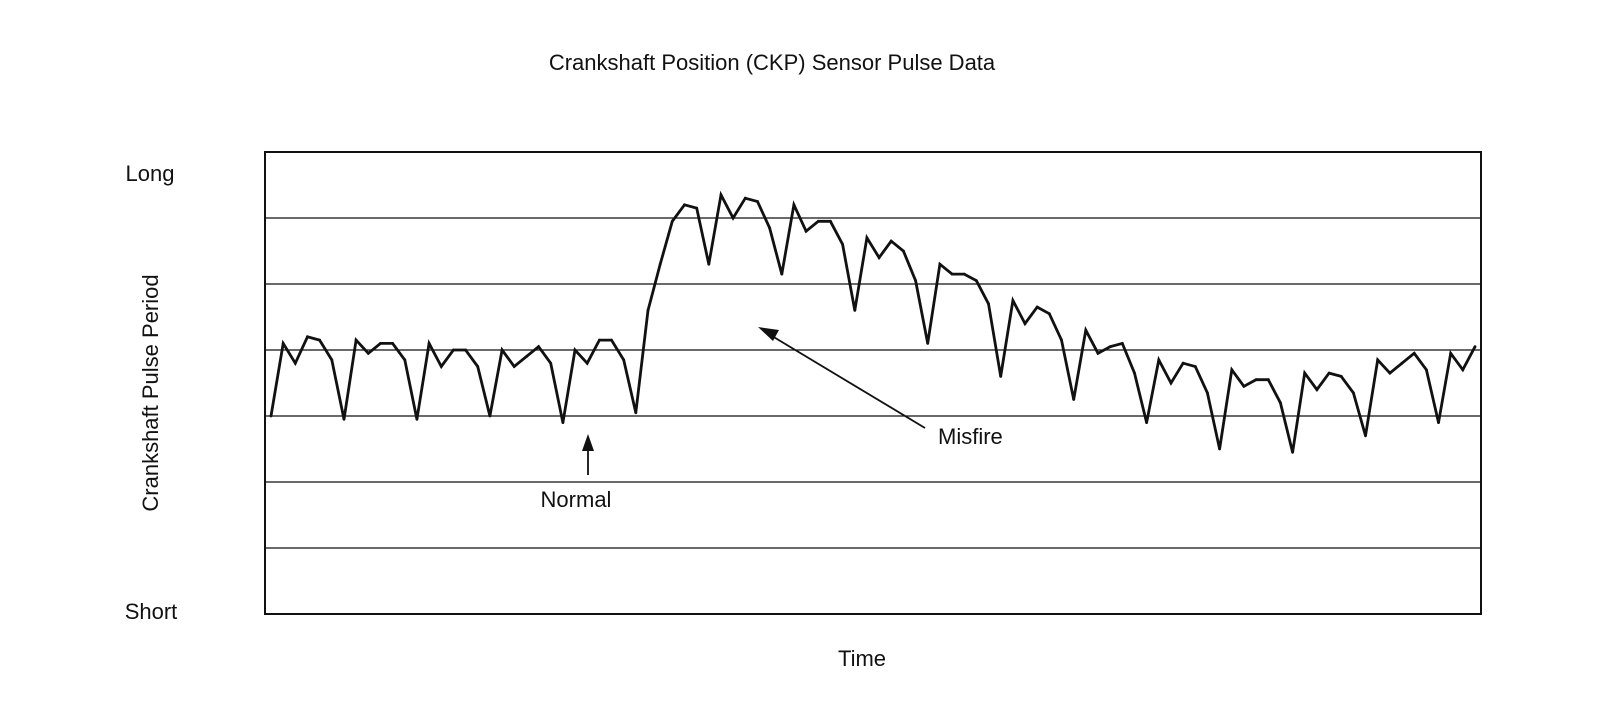  I want to click on y-tick-label-short: Short, so click(151, 611).